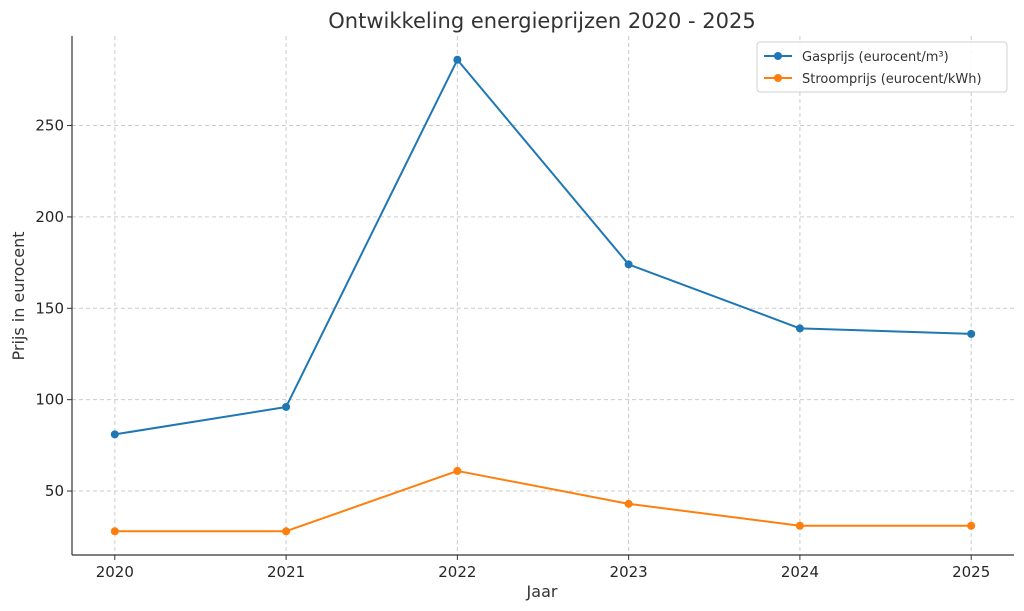 The width and height of the screenshot is (1024, 611). I want to click on x-tick-label: 2021, so click(286, 572).